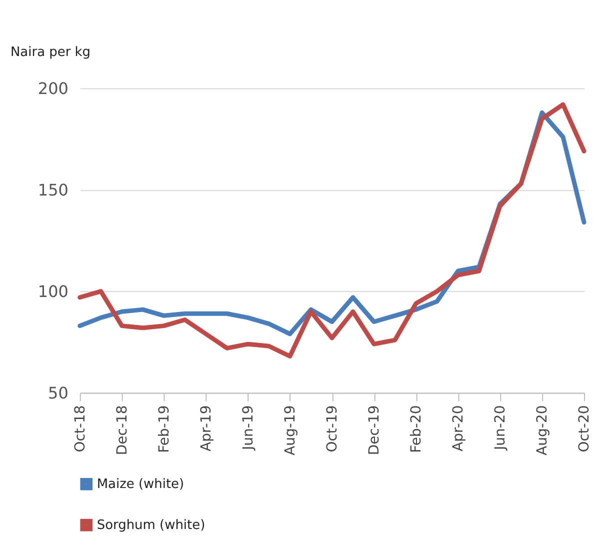 This screenshot has width=606, height=560. Describe the element at coordinates (458, 428) in the screenshot. I see `x-tick-label: Apr-20` at that location.